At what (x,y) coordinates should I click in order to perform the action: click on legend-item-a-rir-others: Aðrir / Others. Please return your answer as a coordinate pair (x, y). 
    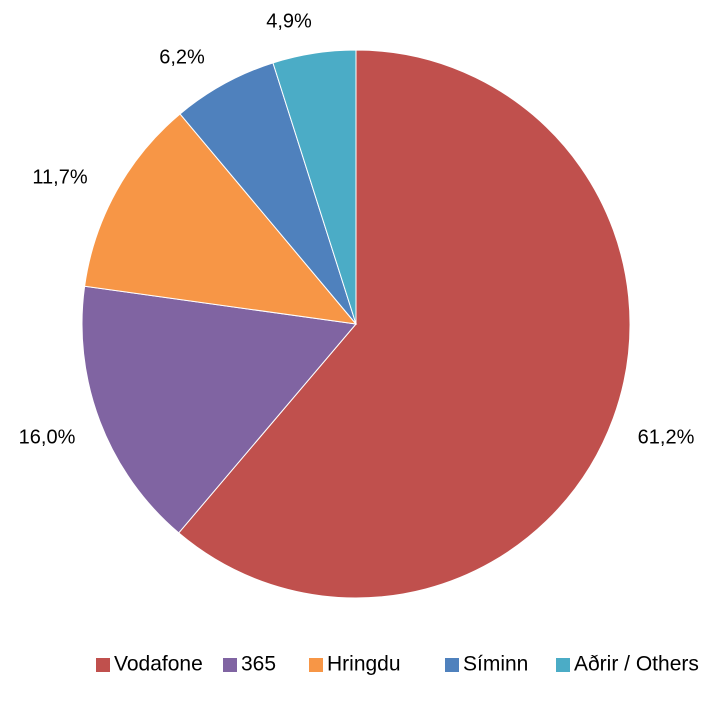
    Looking at the image, I should click on (627, 664).